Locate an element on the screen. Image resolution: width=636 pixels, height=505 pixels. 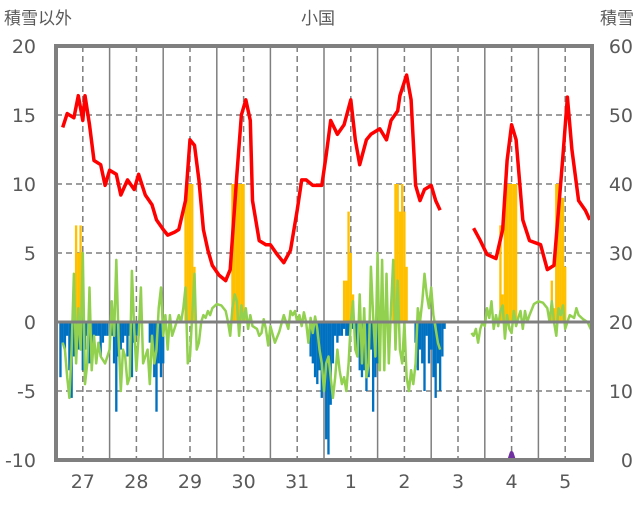
left-tick-label: -10 is located at coordinates (20, 461).